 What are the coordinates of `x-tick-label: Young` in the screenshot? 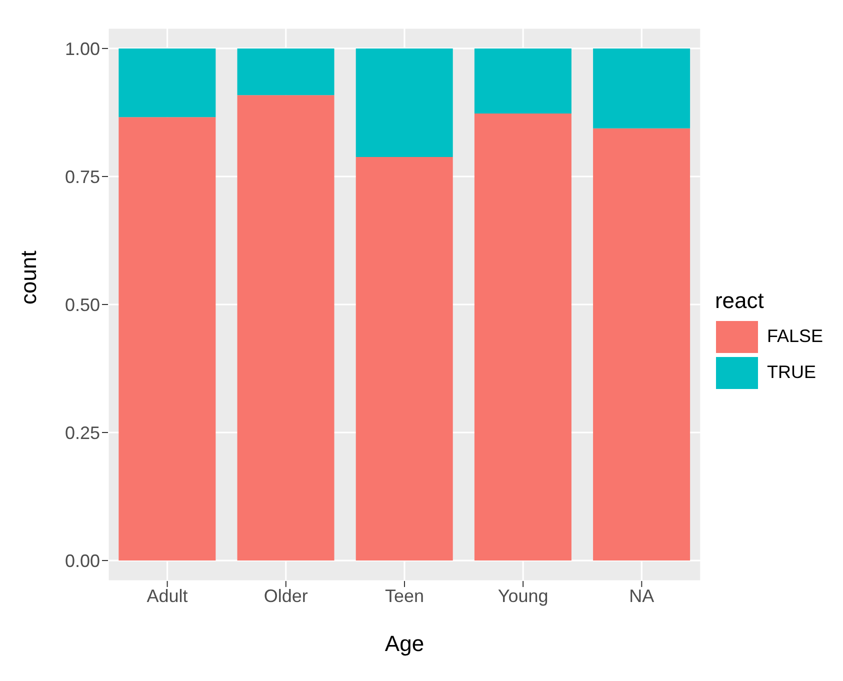 It's located at (523, 596).